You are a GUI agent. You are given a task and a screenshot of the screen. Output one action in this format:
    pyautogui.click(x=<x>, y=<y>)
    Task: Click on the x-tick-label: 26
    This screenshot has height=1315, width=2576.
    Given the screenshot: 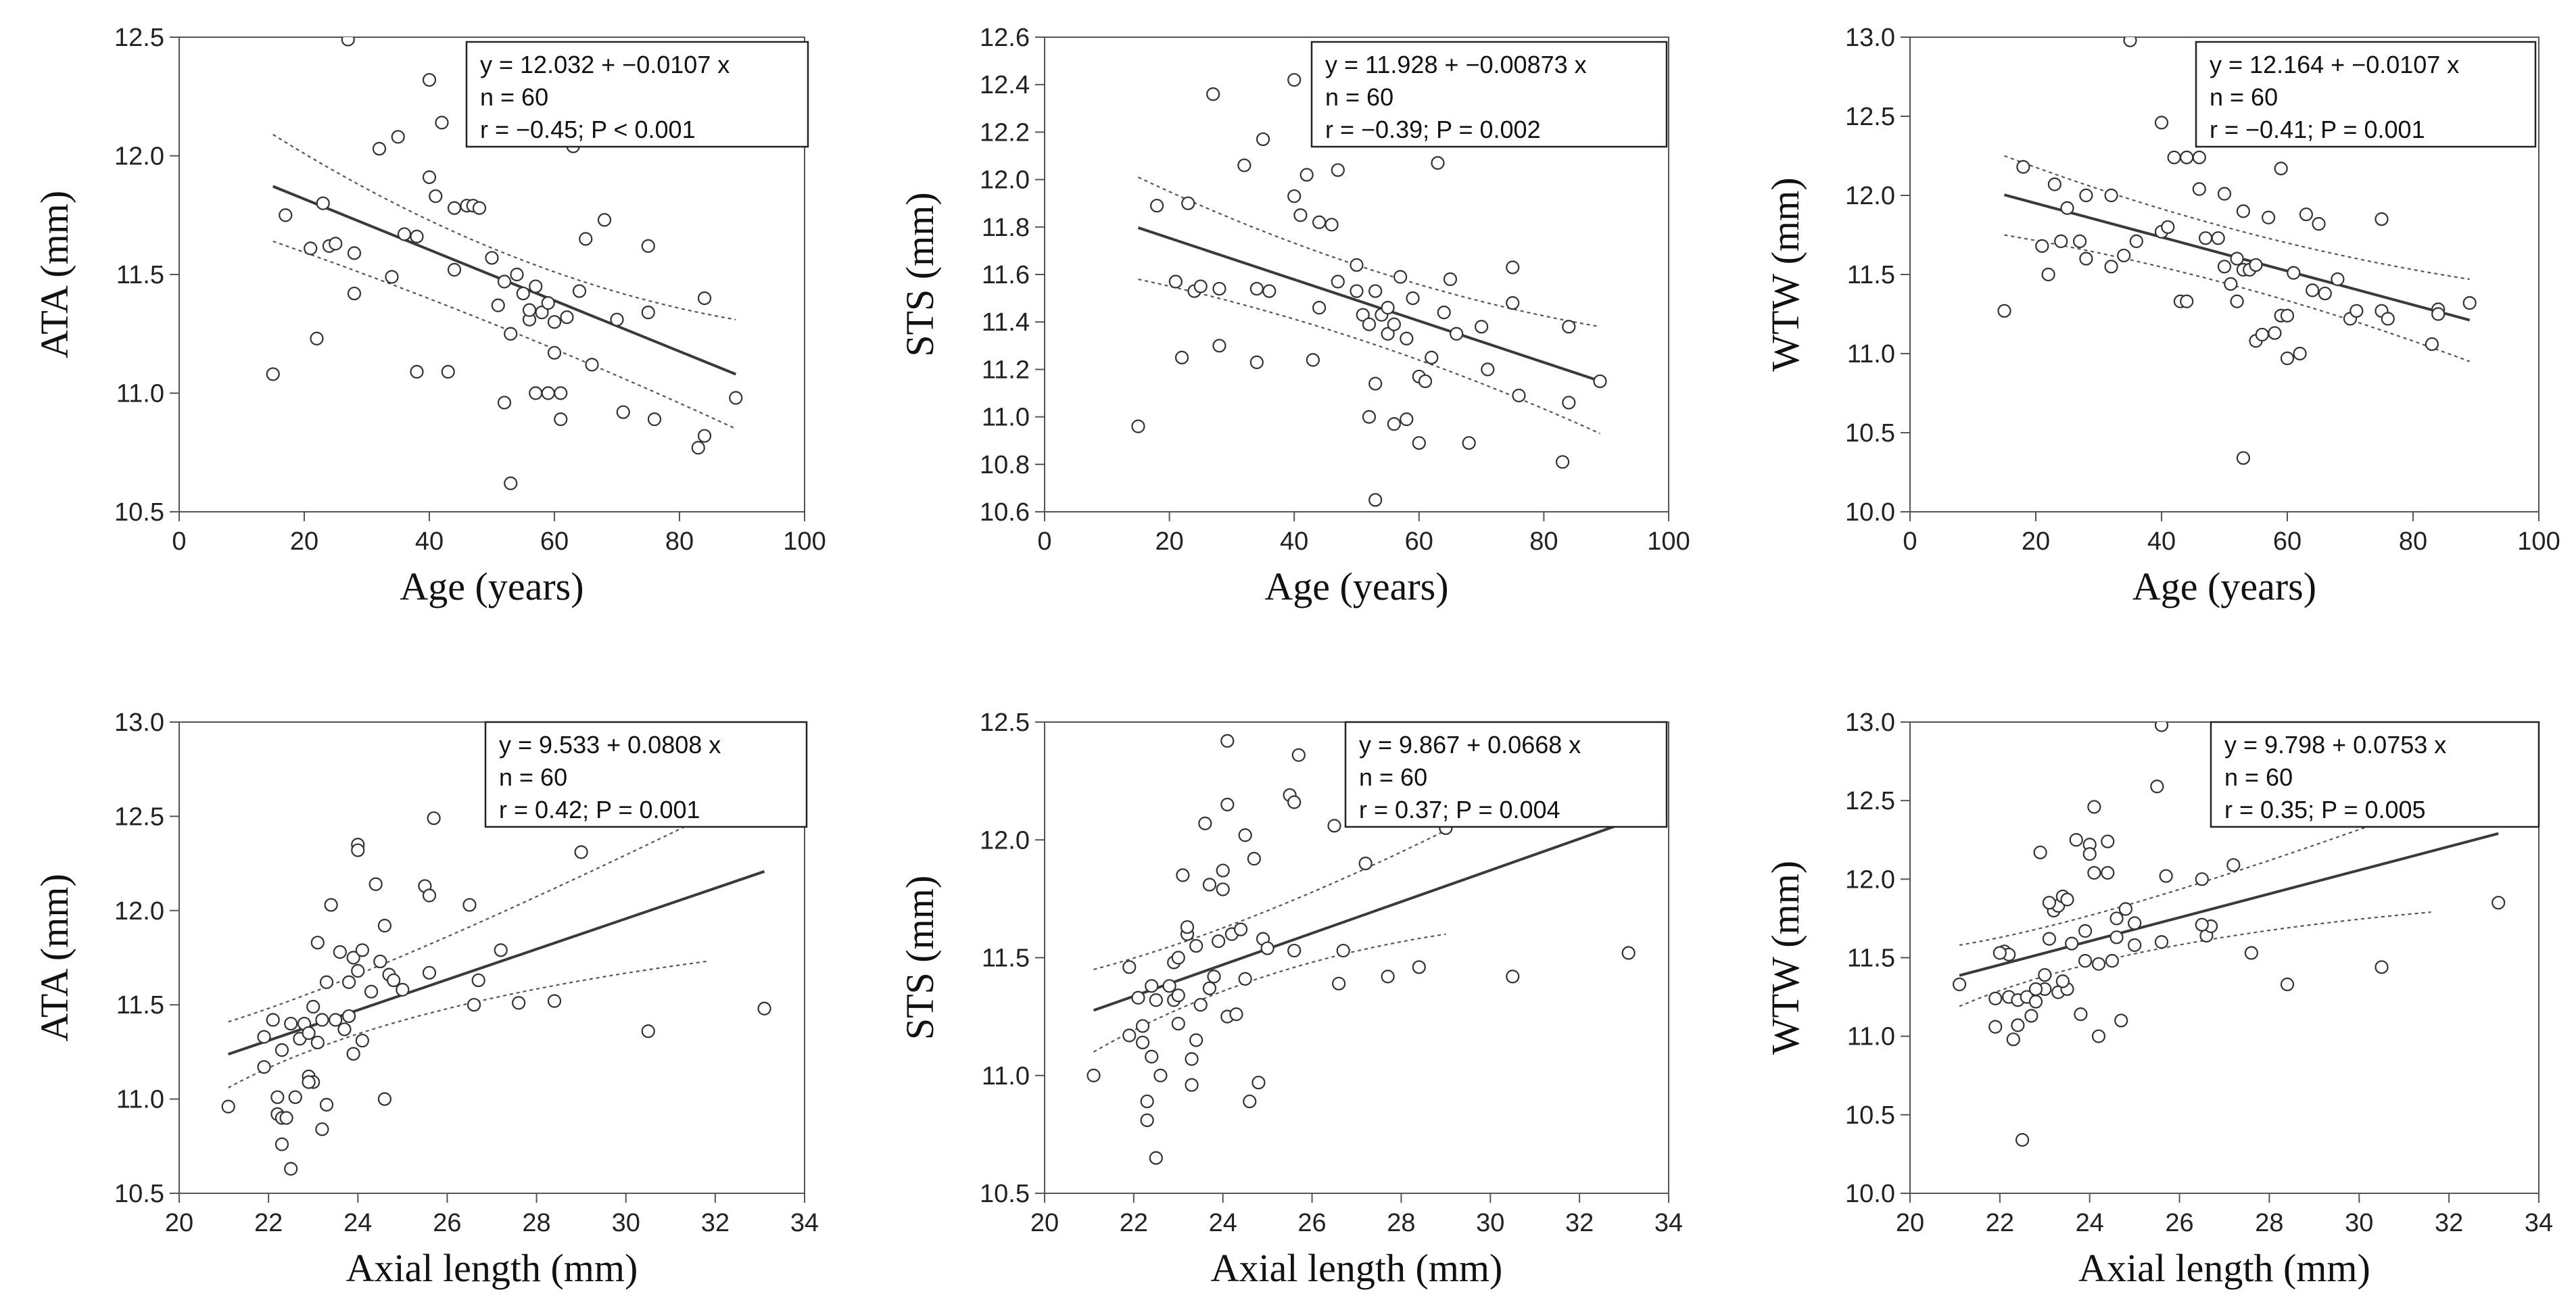 What is the action you would take?
    pyautogui.click(x=447, y=1223)
    